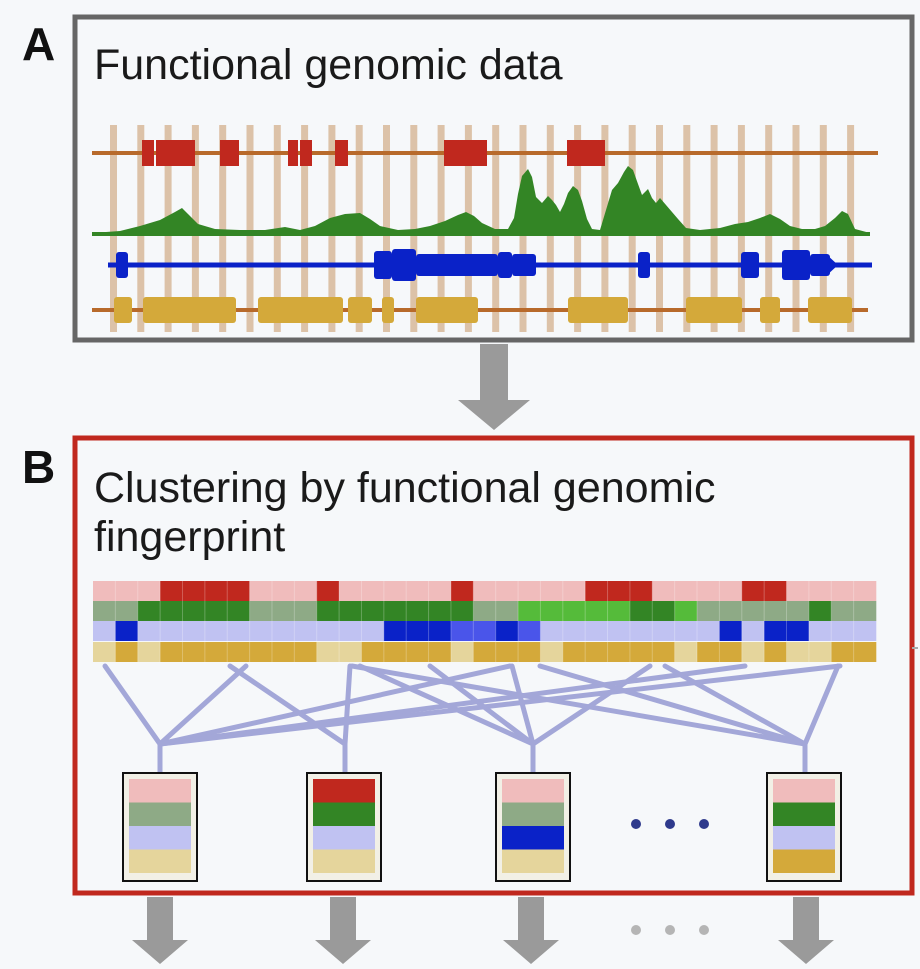 The width and height of the screenshot is (920, 969). I want to click on yellow-track-blocks, so click(483, 310).